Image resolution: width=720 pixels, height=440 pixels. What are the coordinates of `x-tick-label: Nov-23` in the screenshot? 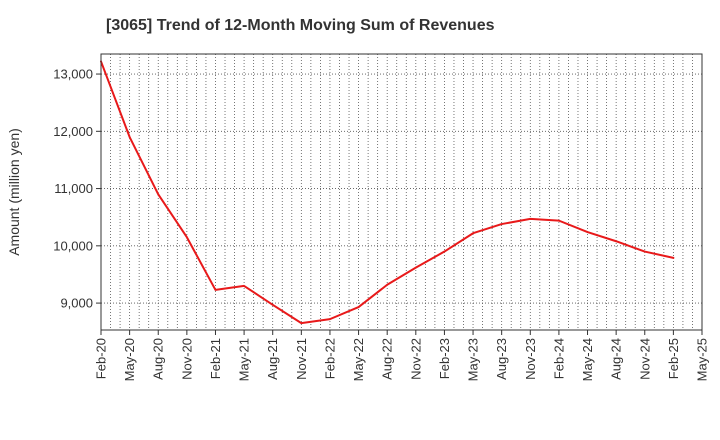 It's located at (530, 359).